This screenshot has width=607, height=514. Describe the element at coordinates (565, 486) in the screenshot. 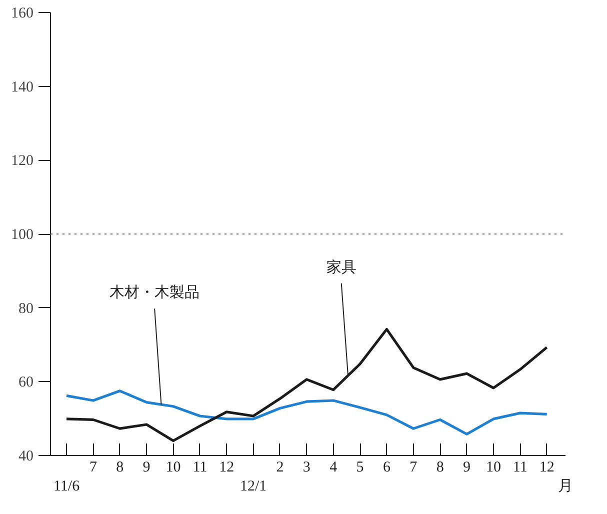

I see `x-axis-title: 月` at that location.